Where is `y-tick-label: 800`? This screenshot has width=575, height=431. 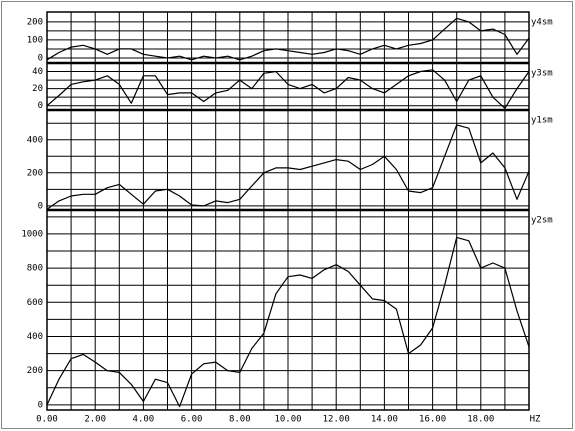 y-tick-label: 800 is located at coordinates (35, 269).